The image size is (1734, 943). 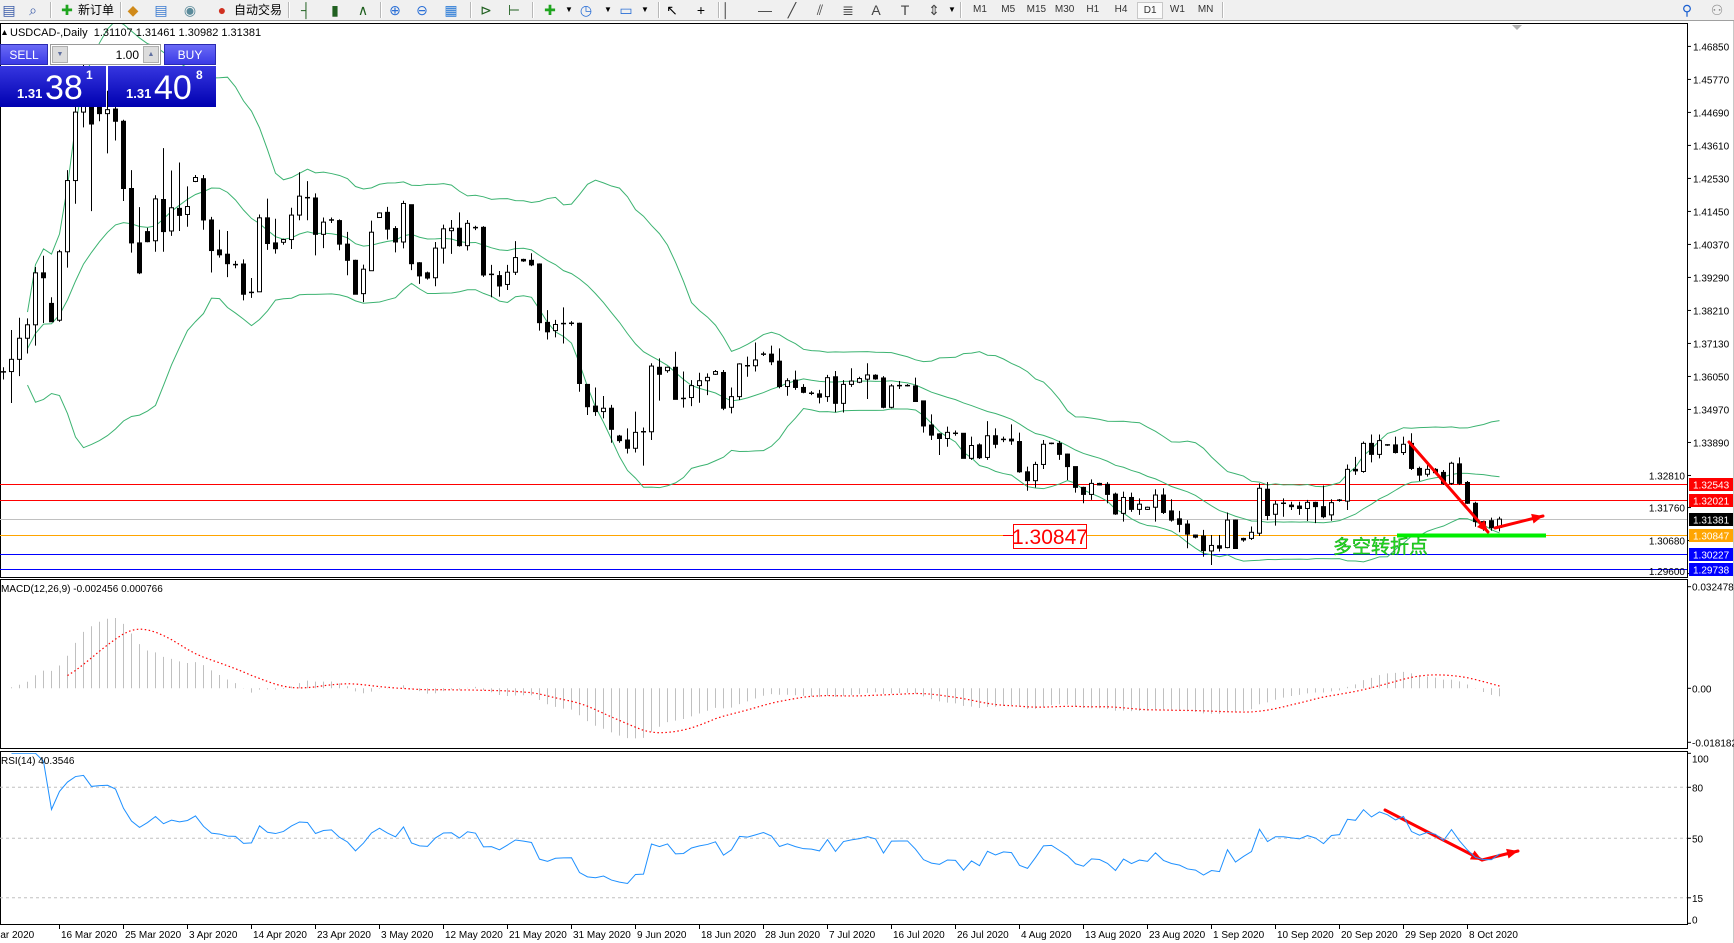 What do you see at coordinates (451, 10) in the screenshot?
I see `tile-windows-icon: ▦` at bounding box center [451, 10].